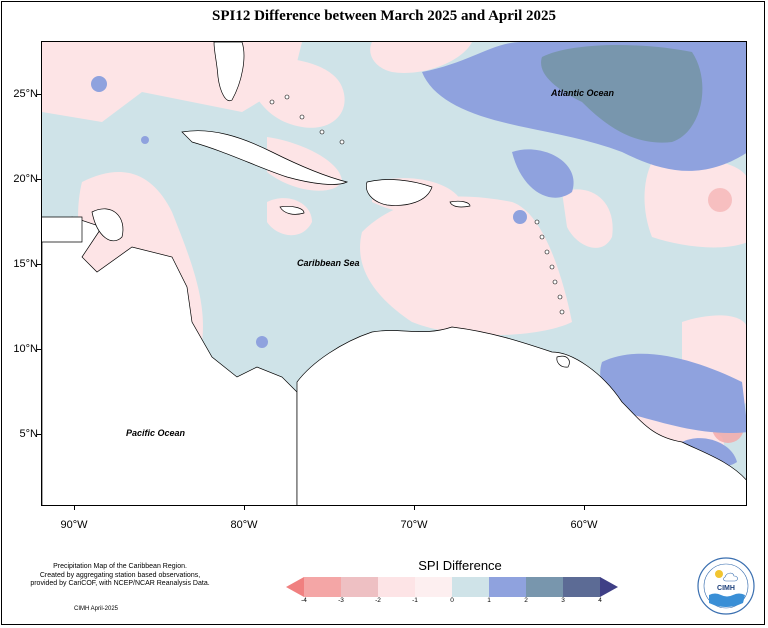 The height and width of the screenshot is (628, 768). I want to click on logo-cloud-icon, so click(730, 577).